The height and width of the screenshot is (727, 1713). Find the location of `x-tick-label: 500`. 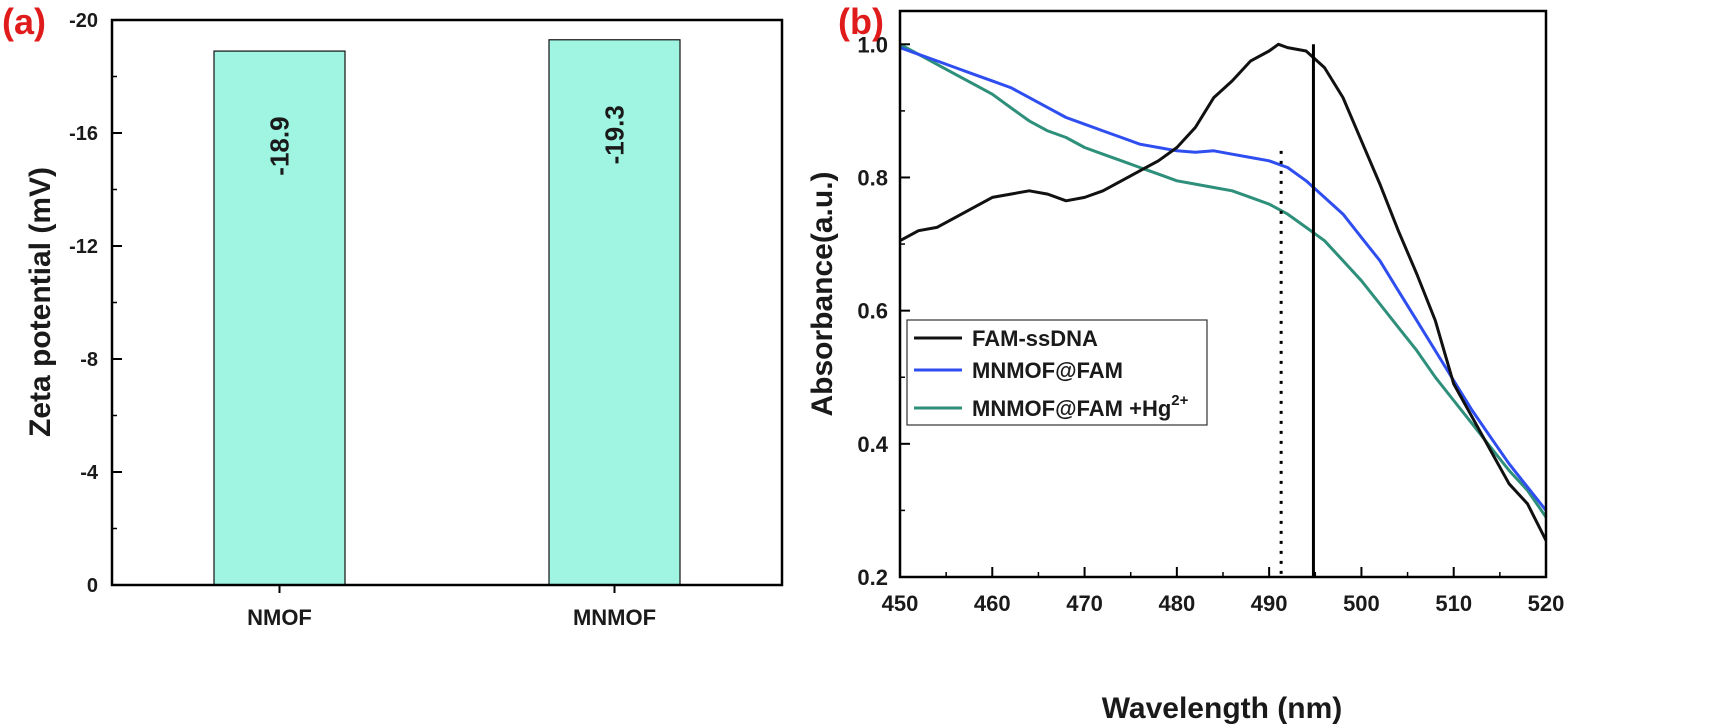

x-tick-label: 500 is located at coordinates (1361, 603).